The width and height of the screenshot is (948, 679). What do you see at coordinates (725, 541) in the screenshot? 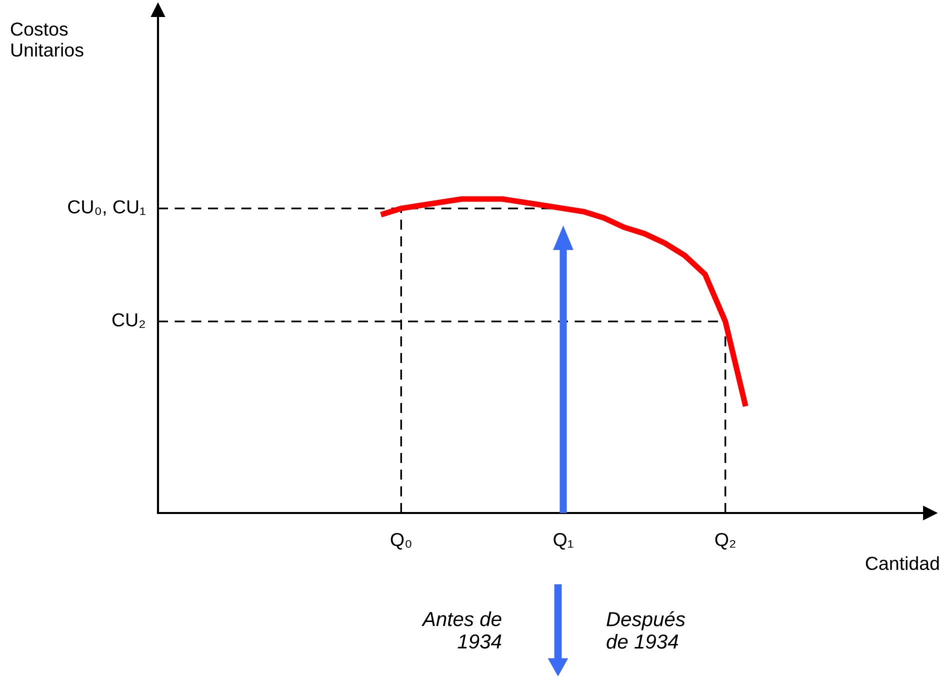
I see `x-tick-label: Q₂` at bounding box center [725, 541].